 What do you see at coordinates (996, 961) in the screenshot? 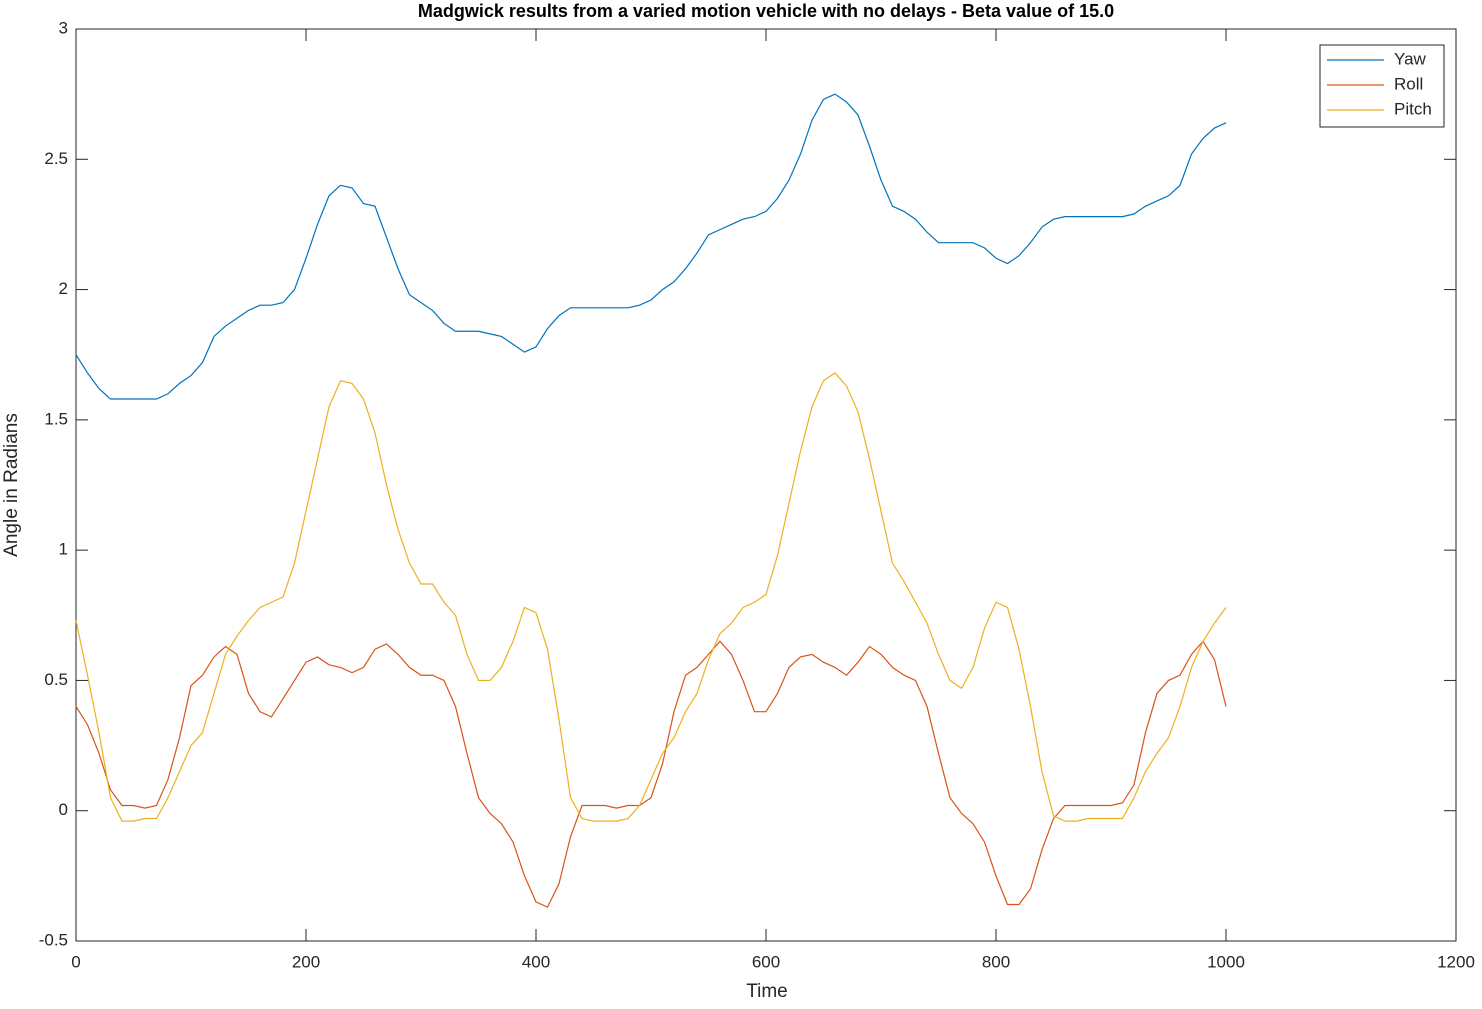
I see `x-tick-label: 800` at bounding box center [996, 961].